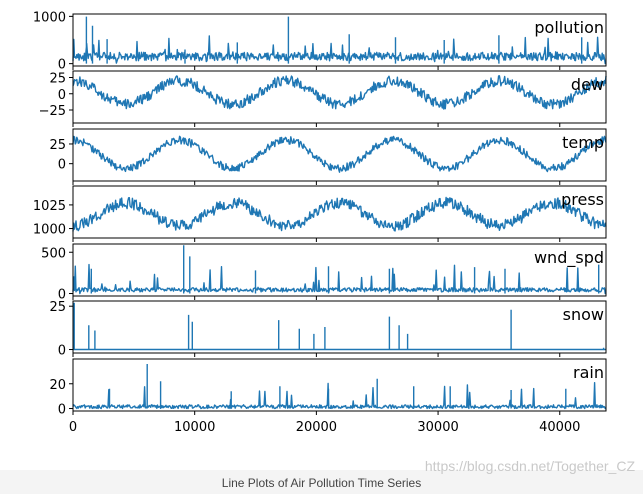 The image size is (643, 494). I want to click on subplot-frame-dew, so click(339, 97).